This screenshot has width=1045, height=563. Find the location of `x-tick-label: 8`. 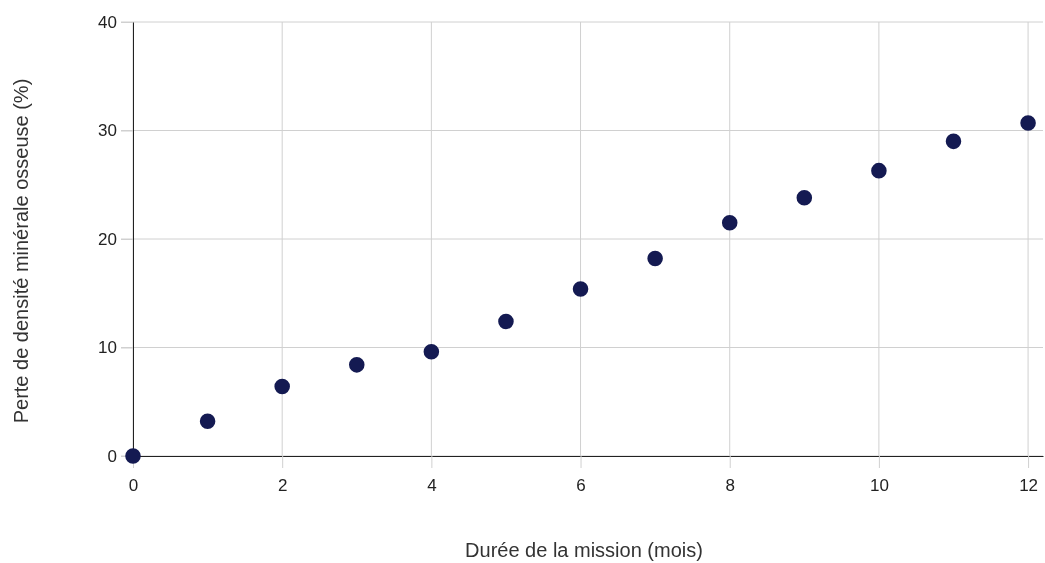

x-tick-label: 8 is located at coordinates (730, 486).